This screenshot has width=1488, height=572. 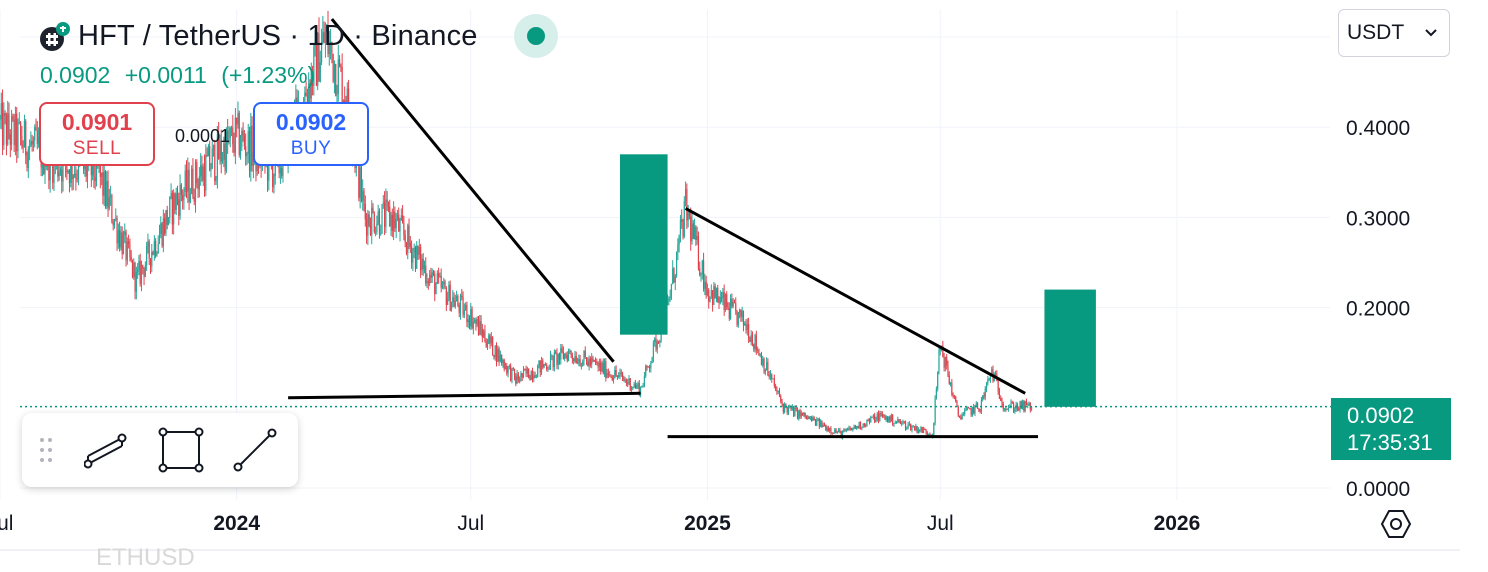 I want to click on rectangle-tool-icon, so click(x=181, y=450).